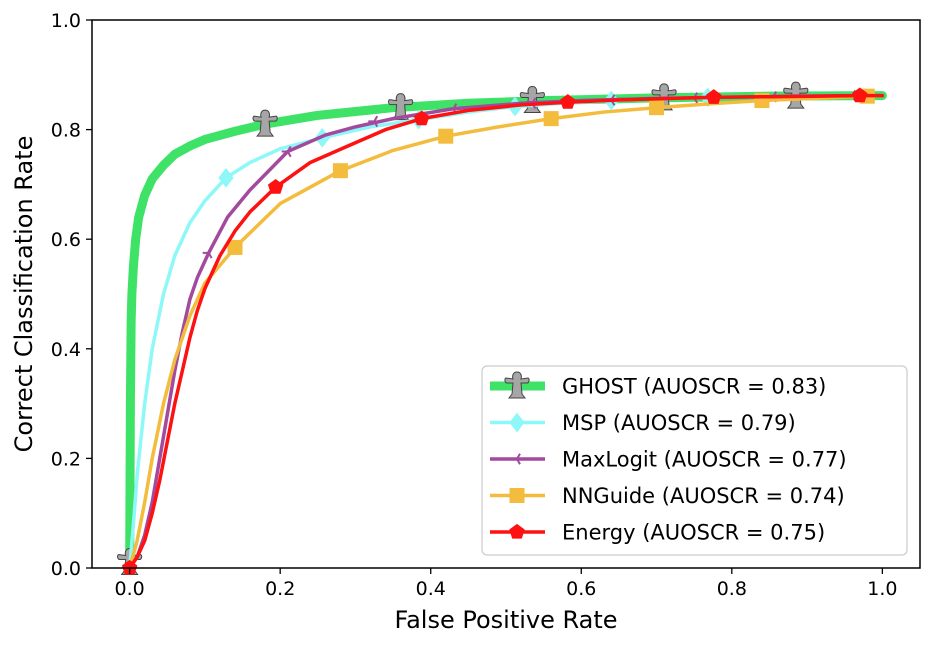 This screenshot has height=646, width=931. Describe the element at coordinates (704, 460) in the screenshot. I see `legend-label: MaxLogit (AUOSCR = 0.77)` at that location.